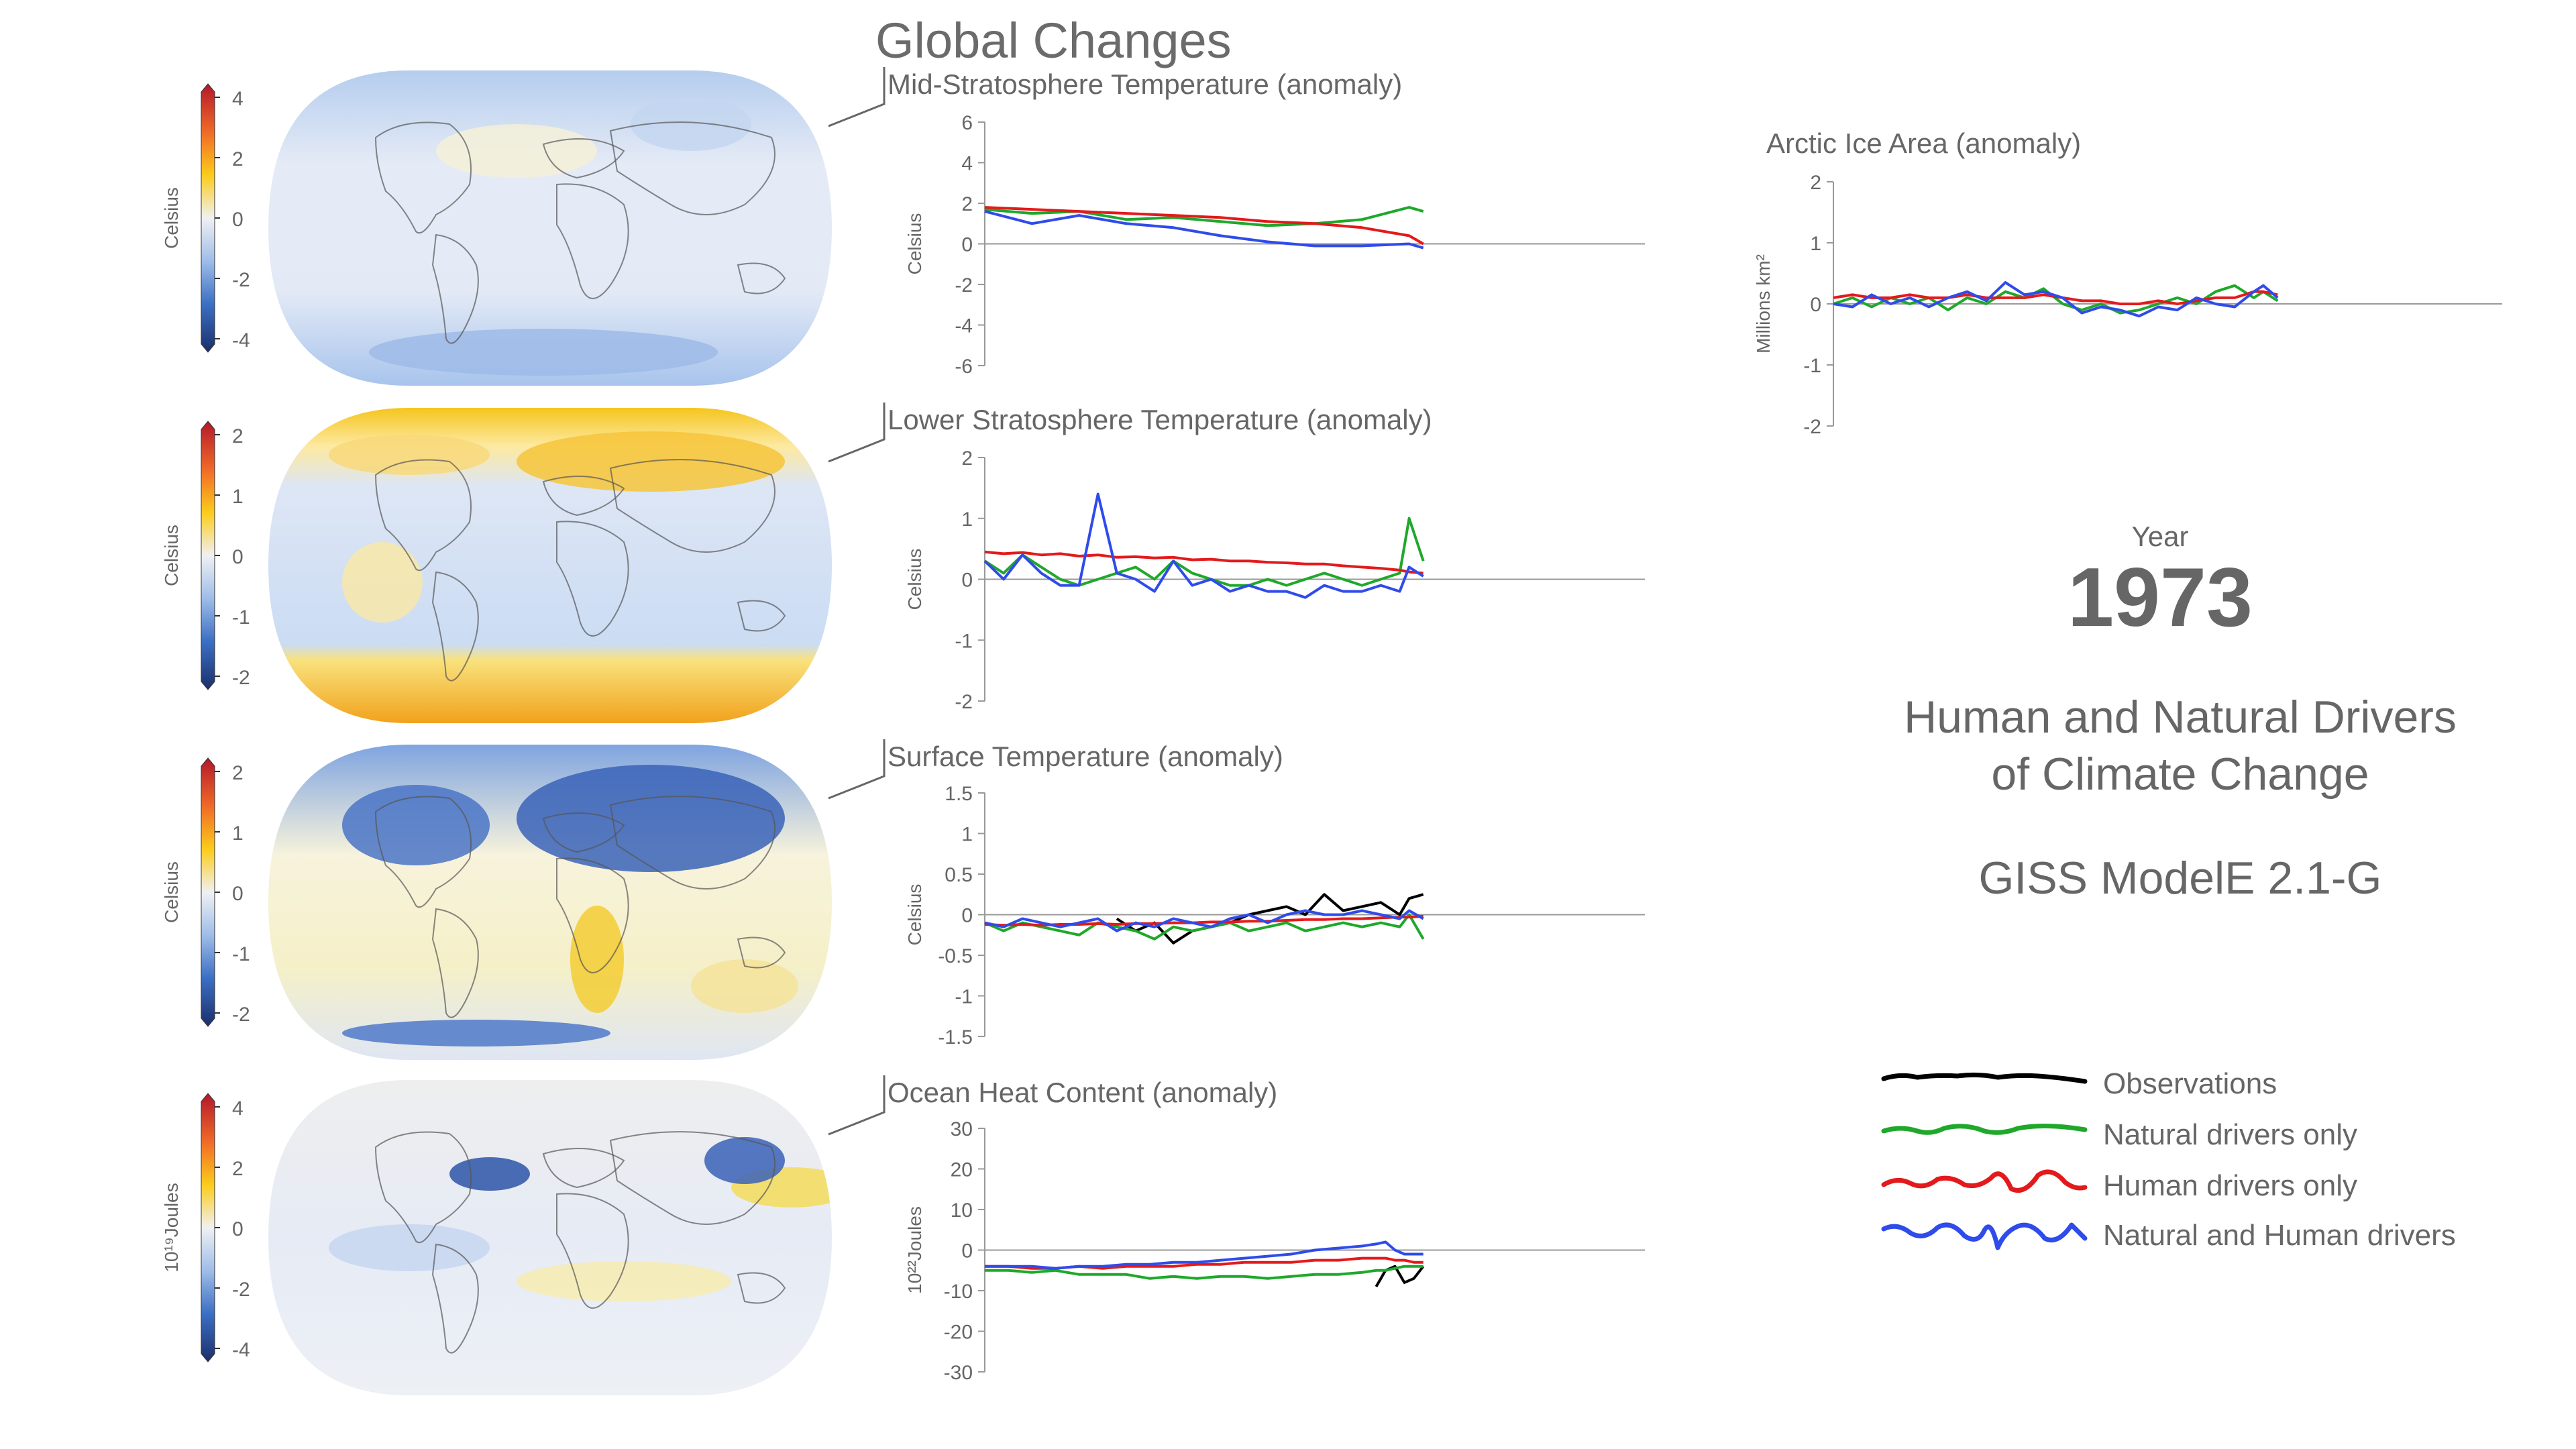 Image resolution: width=2576 pixels, height=1449 pixels. What do you see at coordinates (1160, 419) in the screenshot?
I see `chart-title: Lower Stratosphere Temperature (anomaly)` at bounding box center [1160, 419].